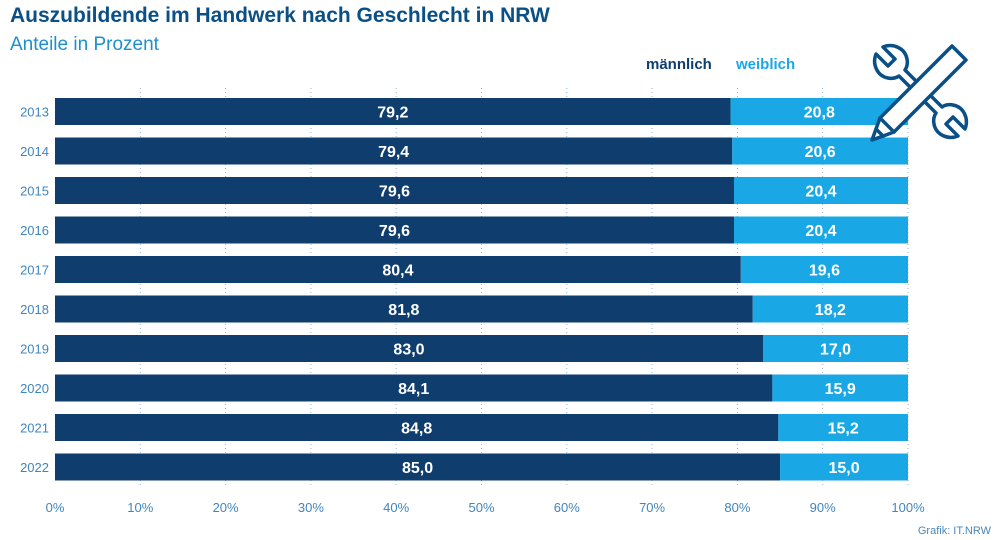 This screenshot has width=999, height=540. I want to click on wrench-pencil-icon, so click(919, 92).